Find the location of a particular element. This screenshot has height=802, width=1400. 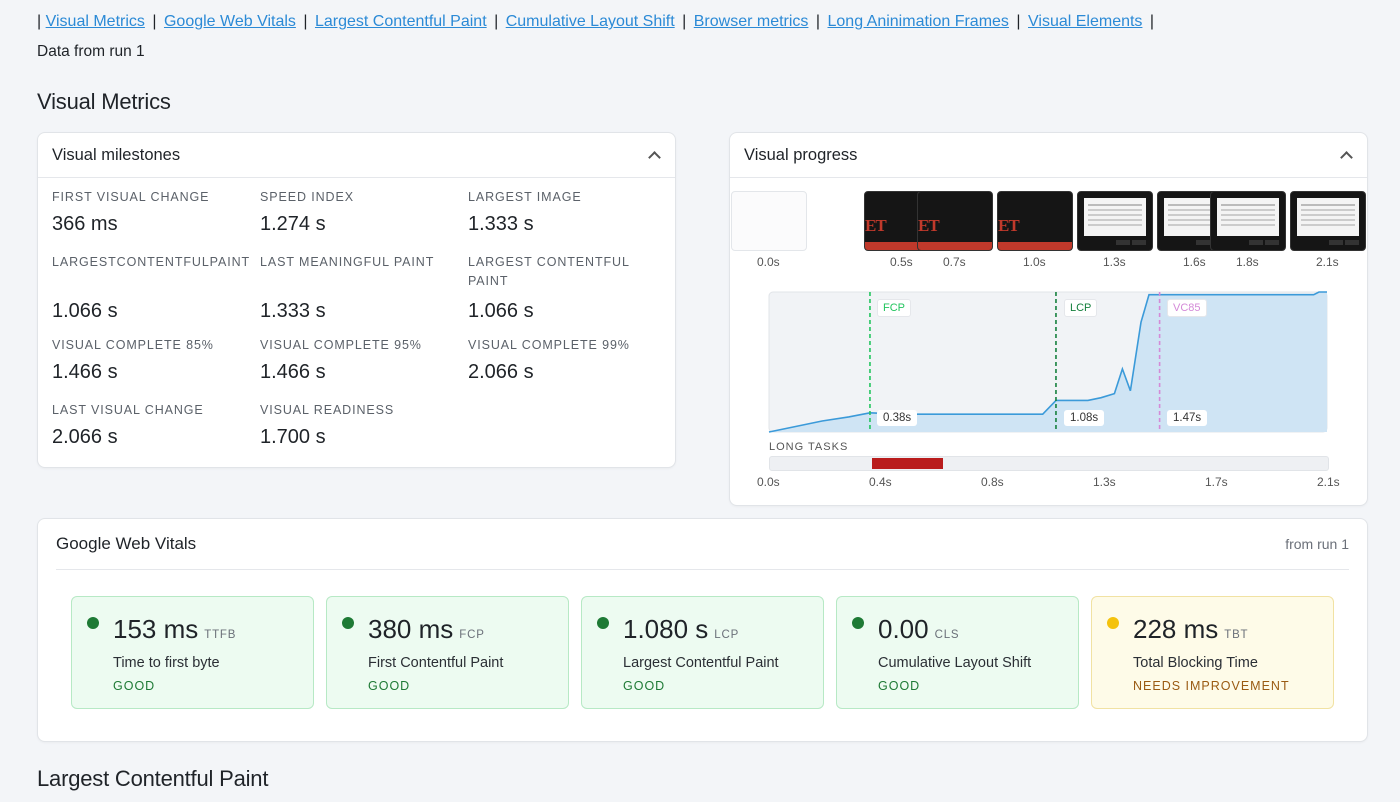

milestone-value: 1.700 s is located at coordinates (293, 437).